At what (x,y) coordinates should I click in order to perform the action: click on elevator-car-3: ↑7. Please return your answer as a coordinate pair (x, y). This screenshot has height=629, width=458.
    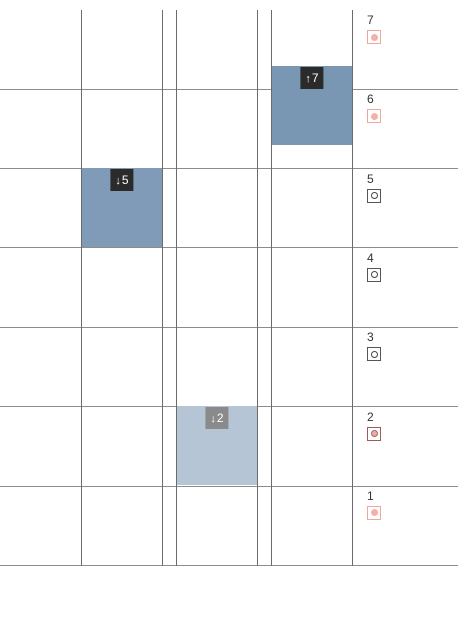
    Looking at the image, I should click on (312, 106).